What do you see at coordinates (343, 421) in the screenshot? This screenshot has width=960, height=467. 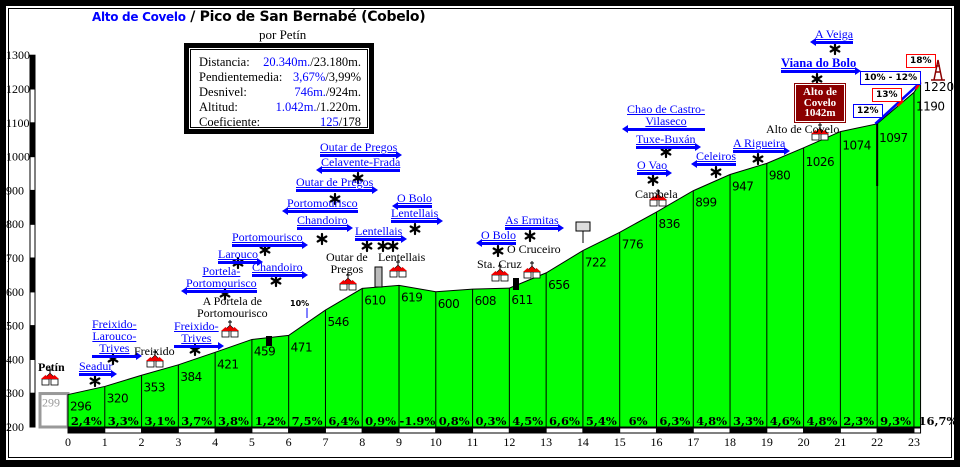 I see `gradient-label: 6,4%` at bounding box center [343, 421].